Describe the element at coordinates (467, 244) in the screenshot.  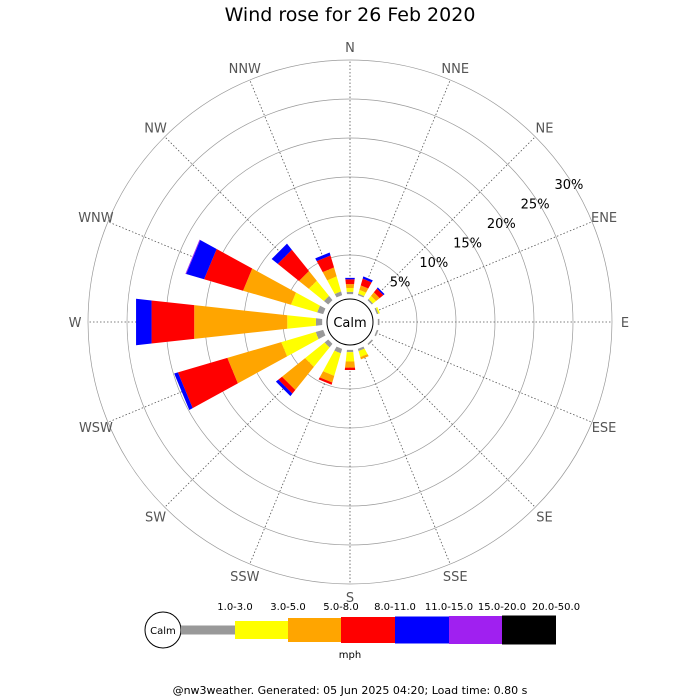
I see `ring-label-15: 15%` at that location.